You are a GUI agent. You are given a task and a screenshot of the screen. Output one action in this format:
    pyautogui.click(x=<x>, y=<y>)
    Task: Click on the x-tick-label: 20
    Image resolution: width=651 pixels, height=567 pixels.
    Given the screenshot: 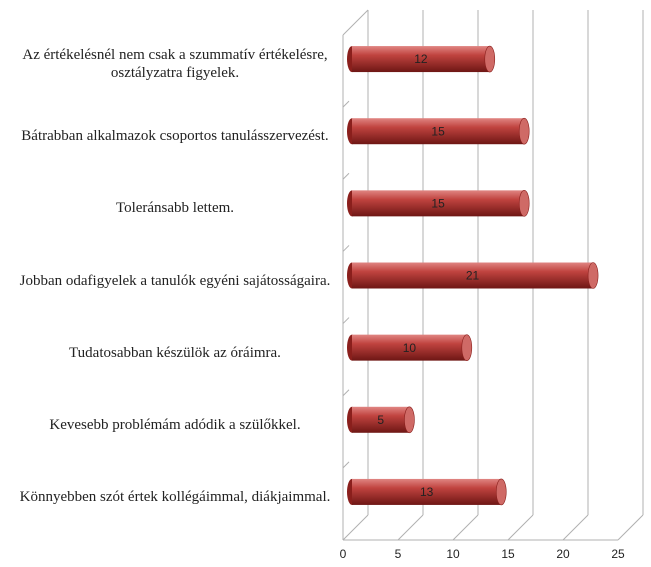 What is the action you would take?
    pyautogui.click(x=563, y=554)
    